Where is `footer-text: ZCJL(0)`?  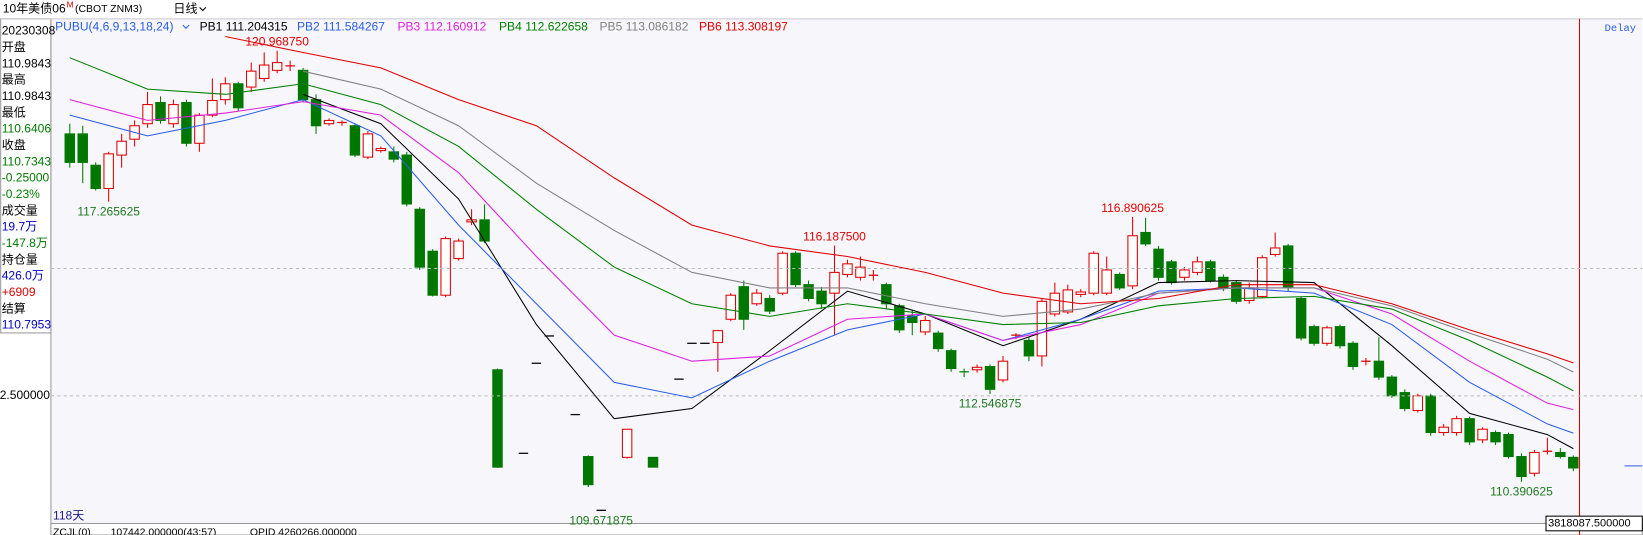 footer-text: ZCJL(0) is located at coordinates (72, 531).